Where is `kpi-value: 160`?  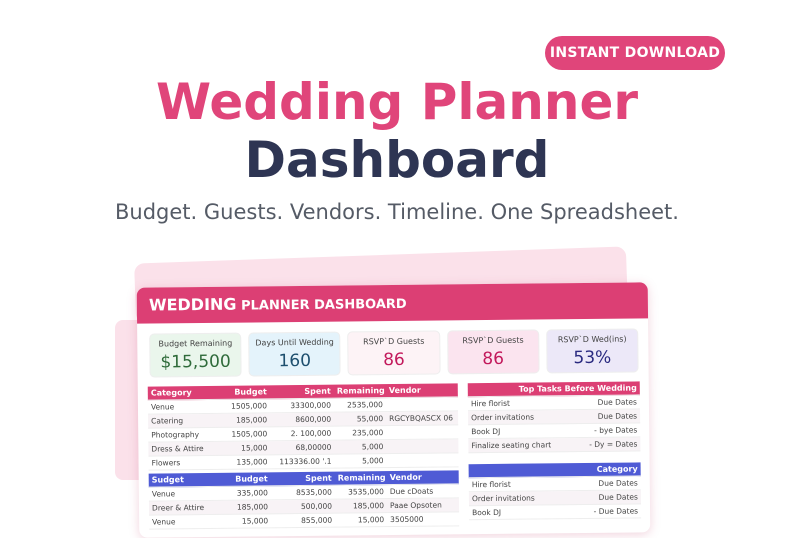
kpi-value: 160 is located at coordinates (295, 361).